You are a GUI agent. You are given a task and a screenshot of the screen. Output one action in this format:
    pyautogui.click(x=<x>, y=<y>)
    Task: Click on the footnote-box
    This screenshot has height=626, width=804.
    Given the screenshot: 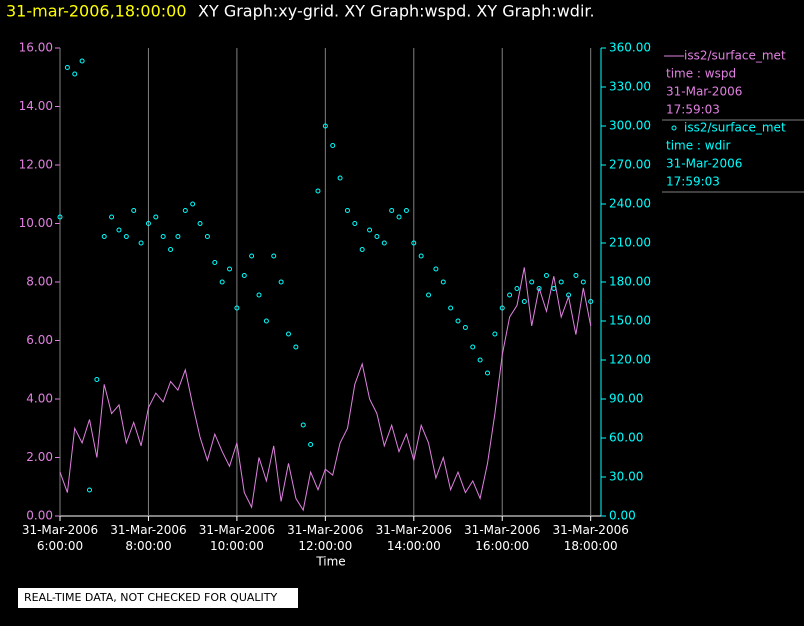 What is the action you would take?
    pyautogui.click(x=158, y=598)
    